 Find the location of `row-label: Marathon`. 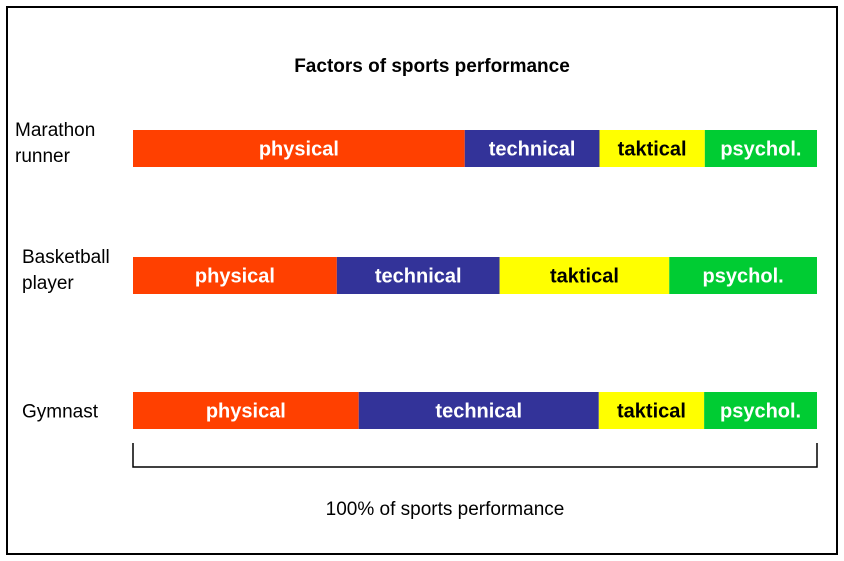

row-label: Marathon is located at coordinates (55, 130).